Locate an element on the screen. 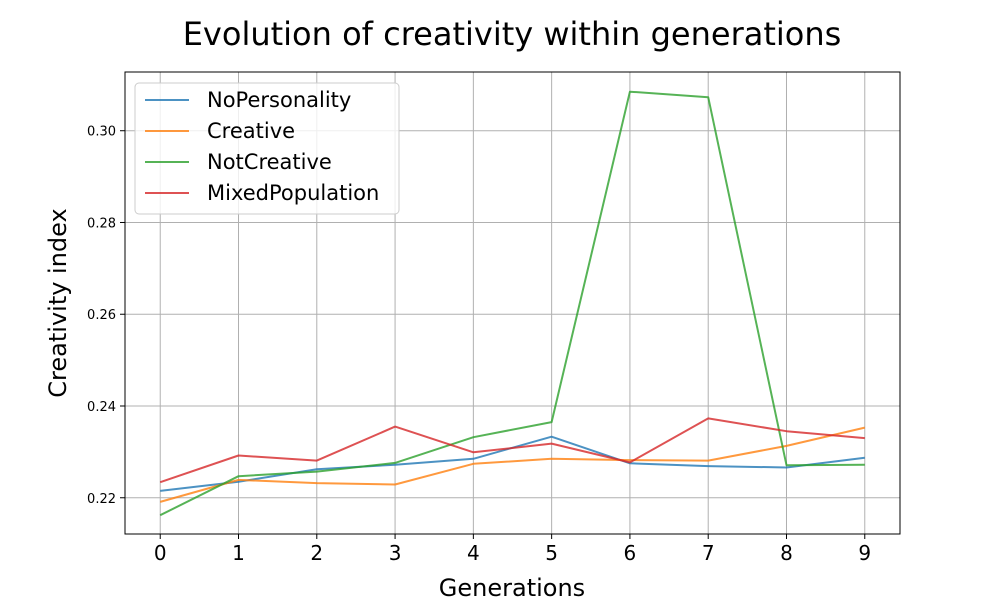 The height and width of the screenshot is (600, 1000). y-tick-label: 0.26 is located at coordinates (101, 315).